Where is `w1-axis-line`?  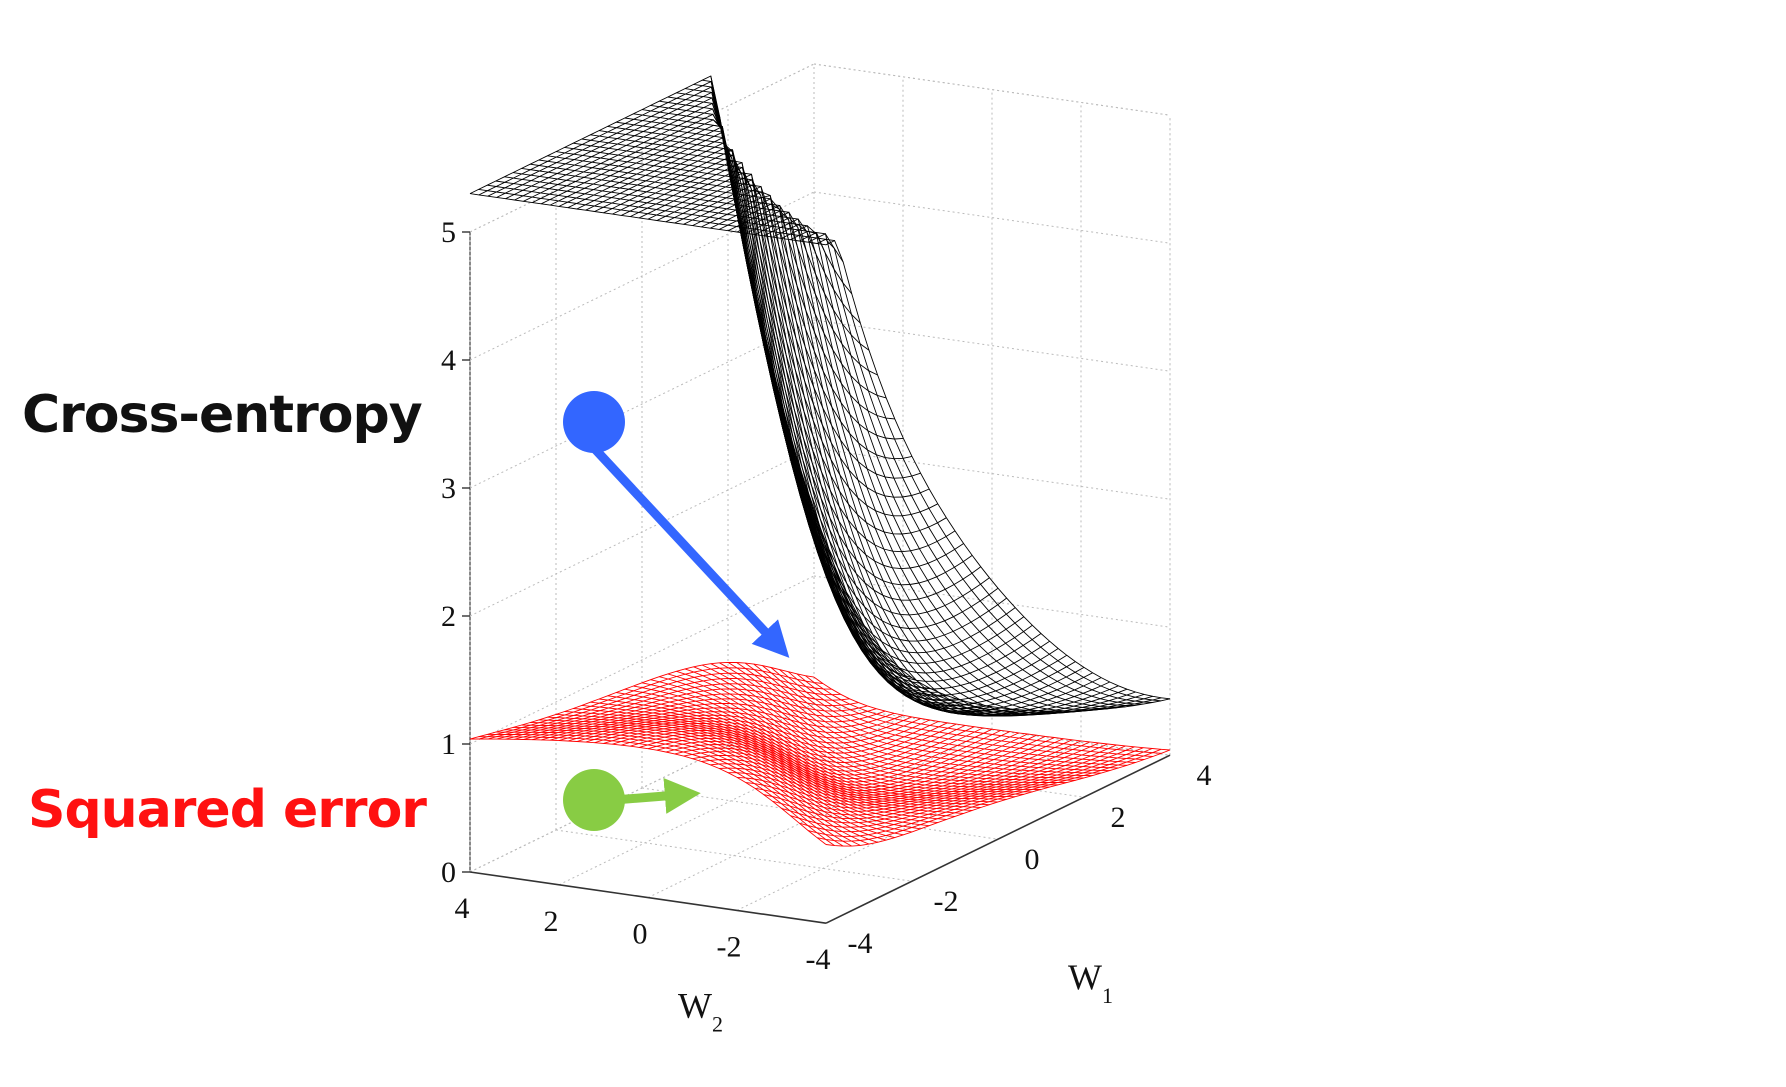
w1-axis-line is located at coordinates (998, 839).